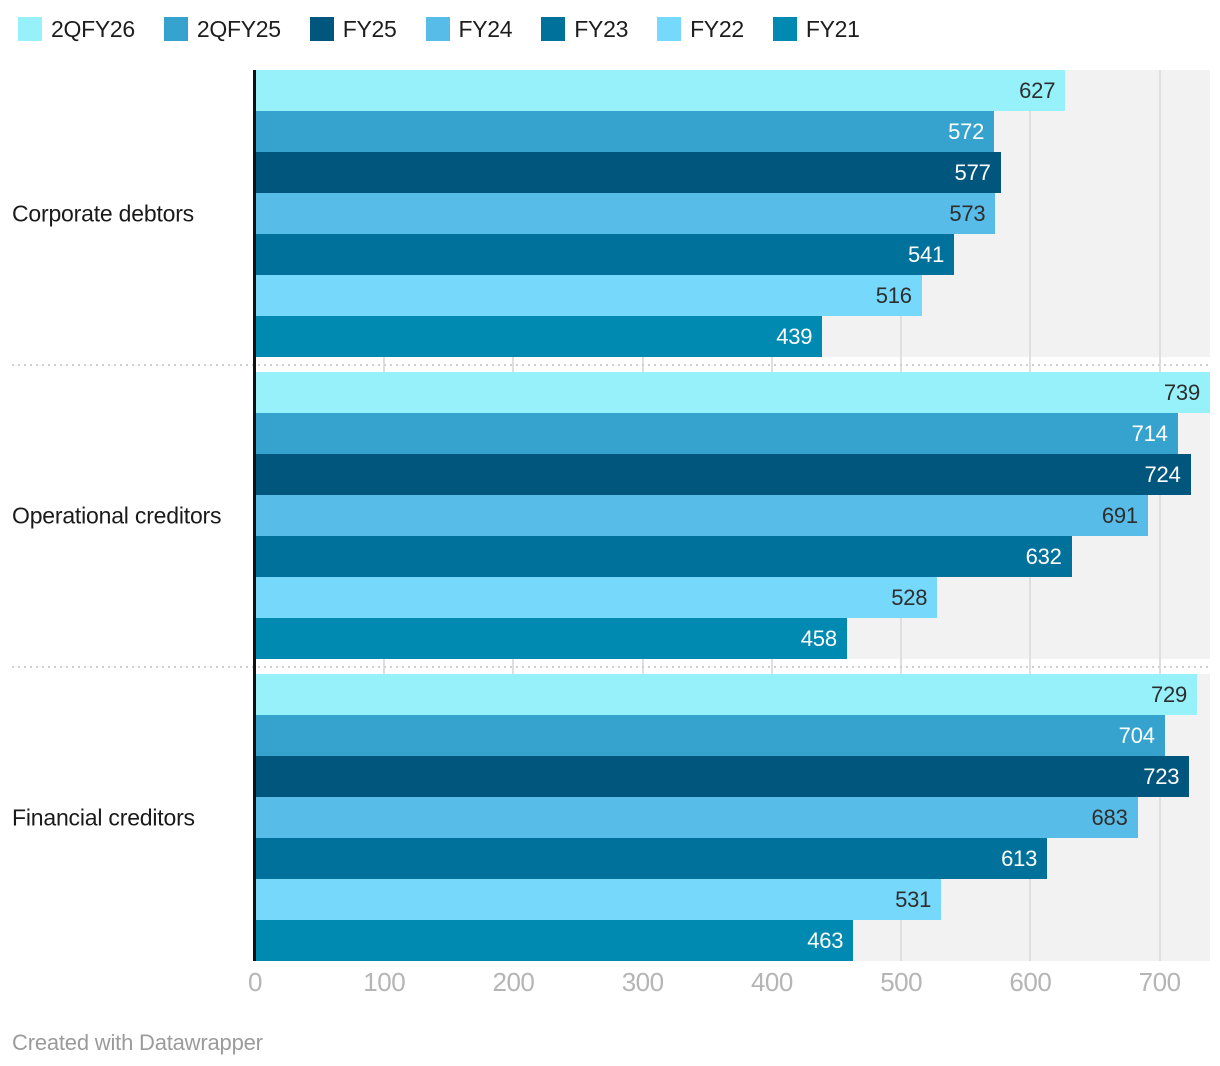 The width and height of the screenshot is (1220, 1066). I want to click on bar-value-label: 723, so click(1161, 776).